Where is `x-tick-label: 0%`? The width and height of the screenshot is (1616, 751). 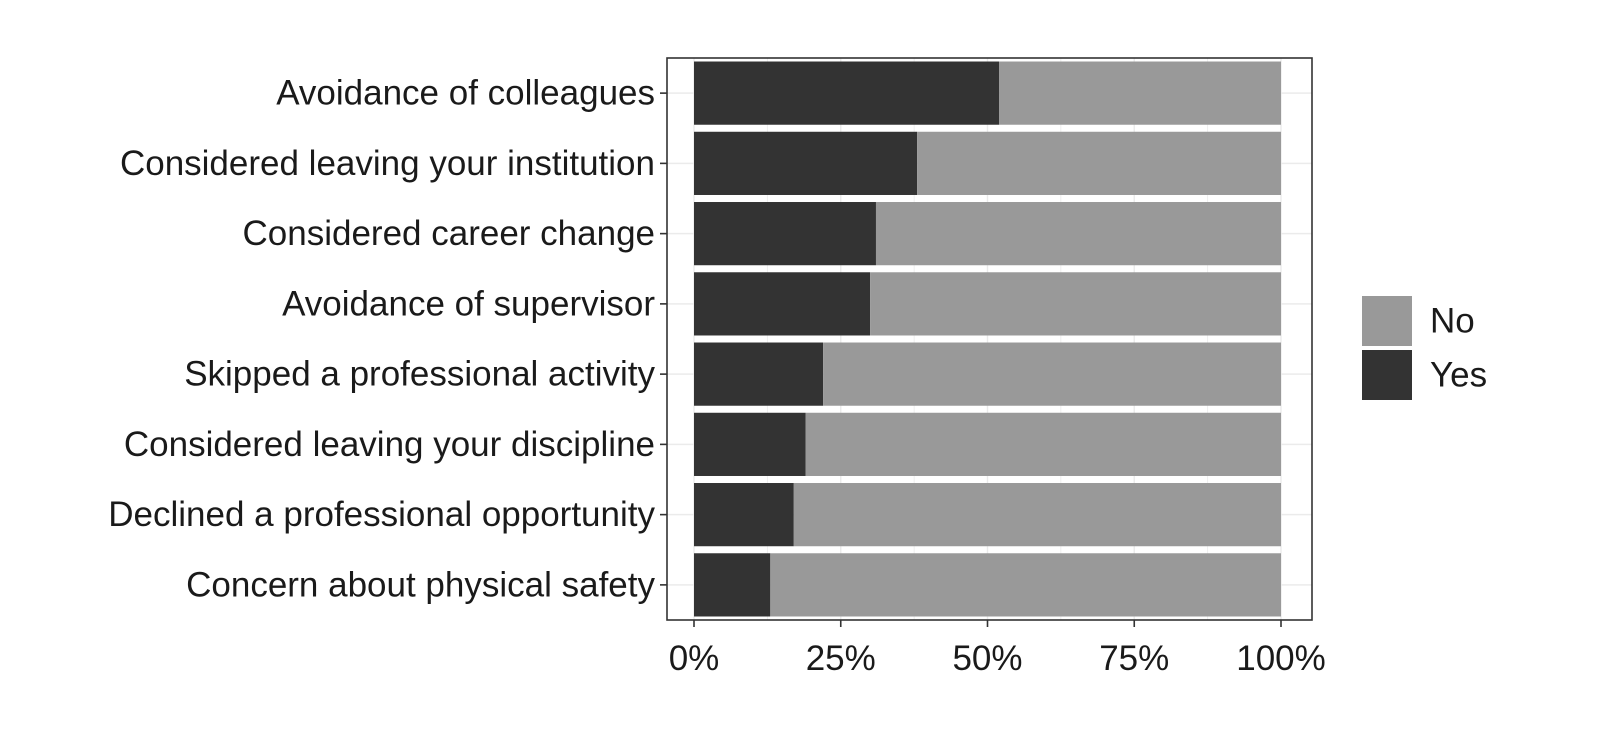
x-tick-label: 0% is located at coordinates (694, 658).